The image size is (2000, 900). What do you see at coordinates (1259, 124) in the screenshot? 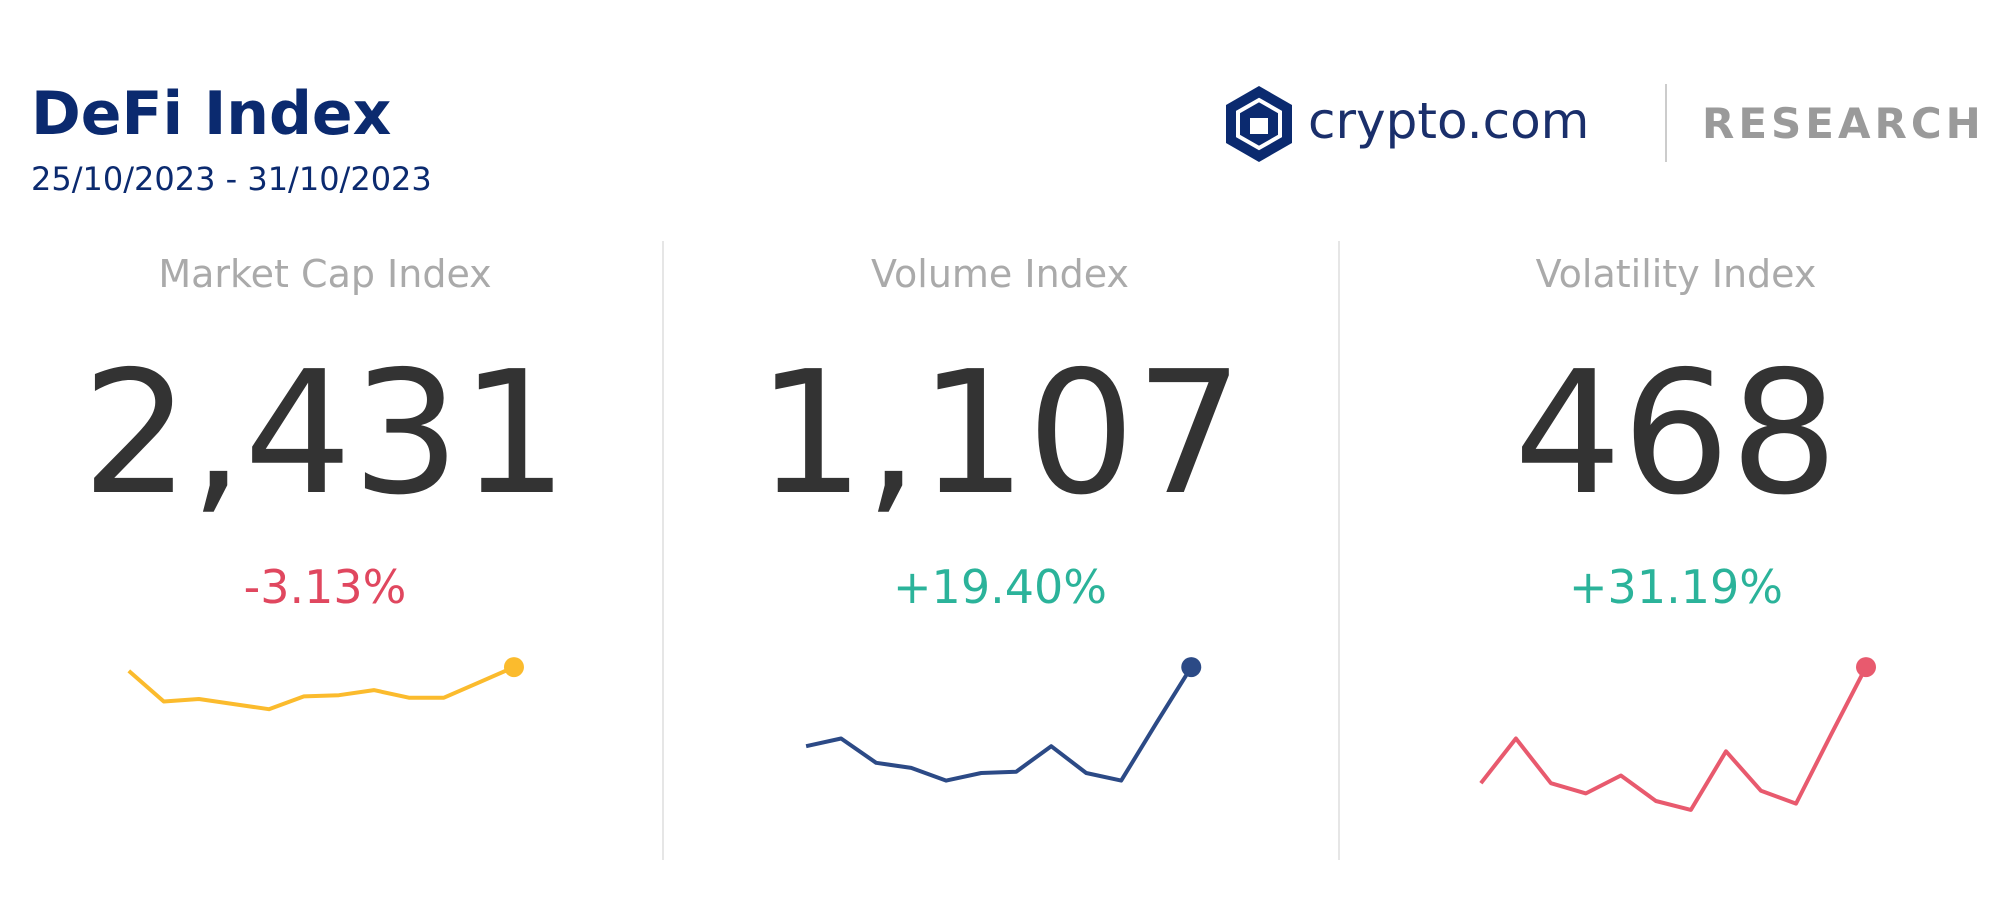
I see `logo-icon` at bounding box center [1259, 124].